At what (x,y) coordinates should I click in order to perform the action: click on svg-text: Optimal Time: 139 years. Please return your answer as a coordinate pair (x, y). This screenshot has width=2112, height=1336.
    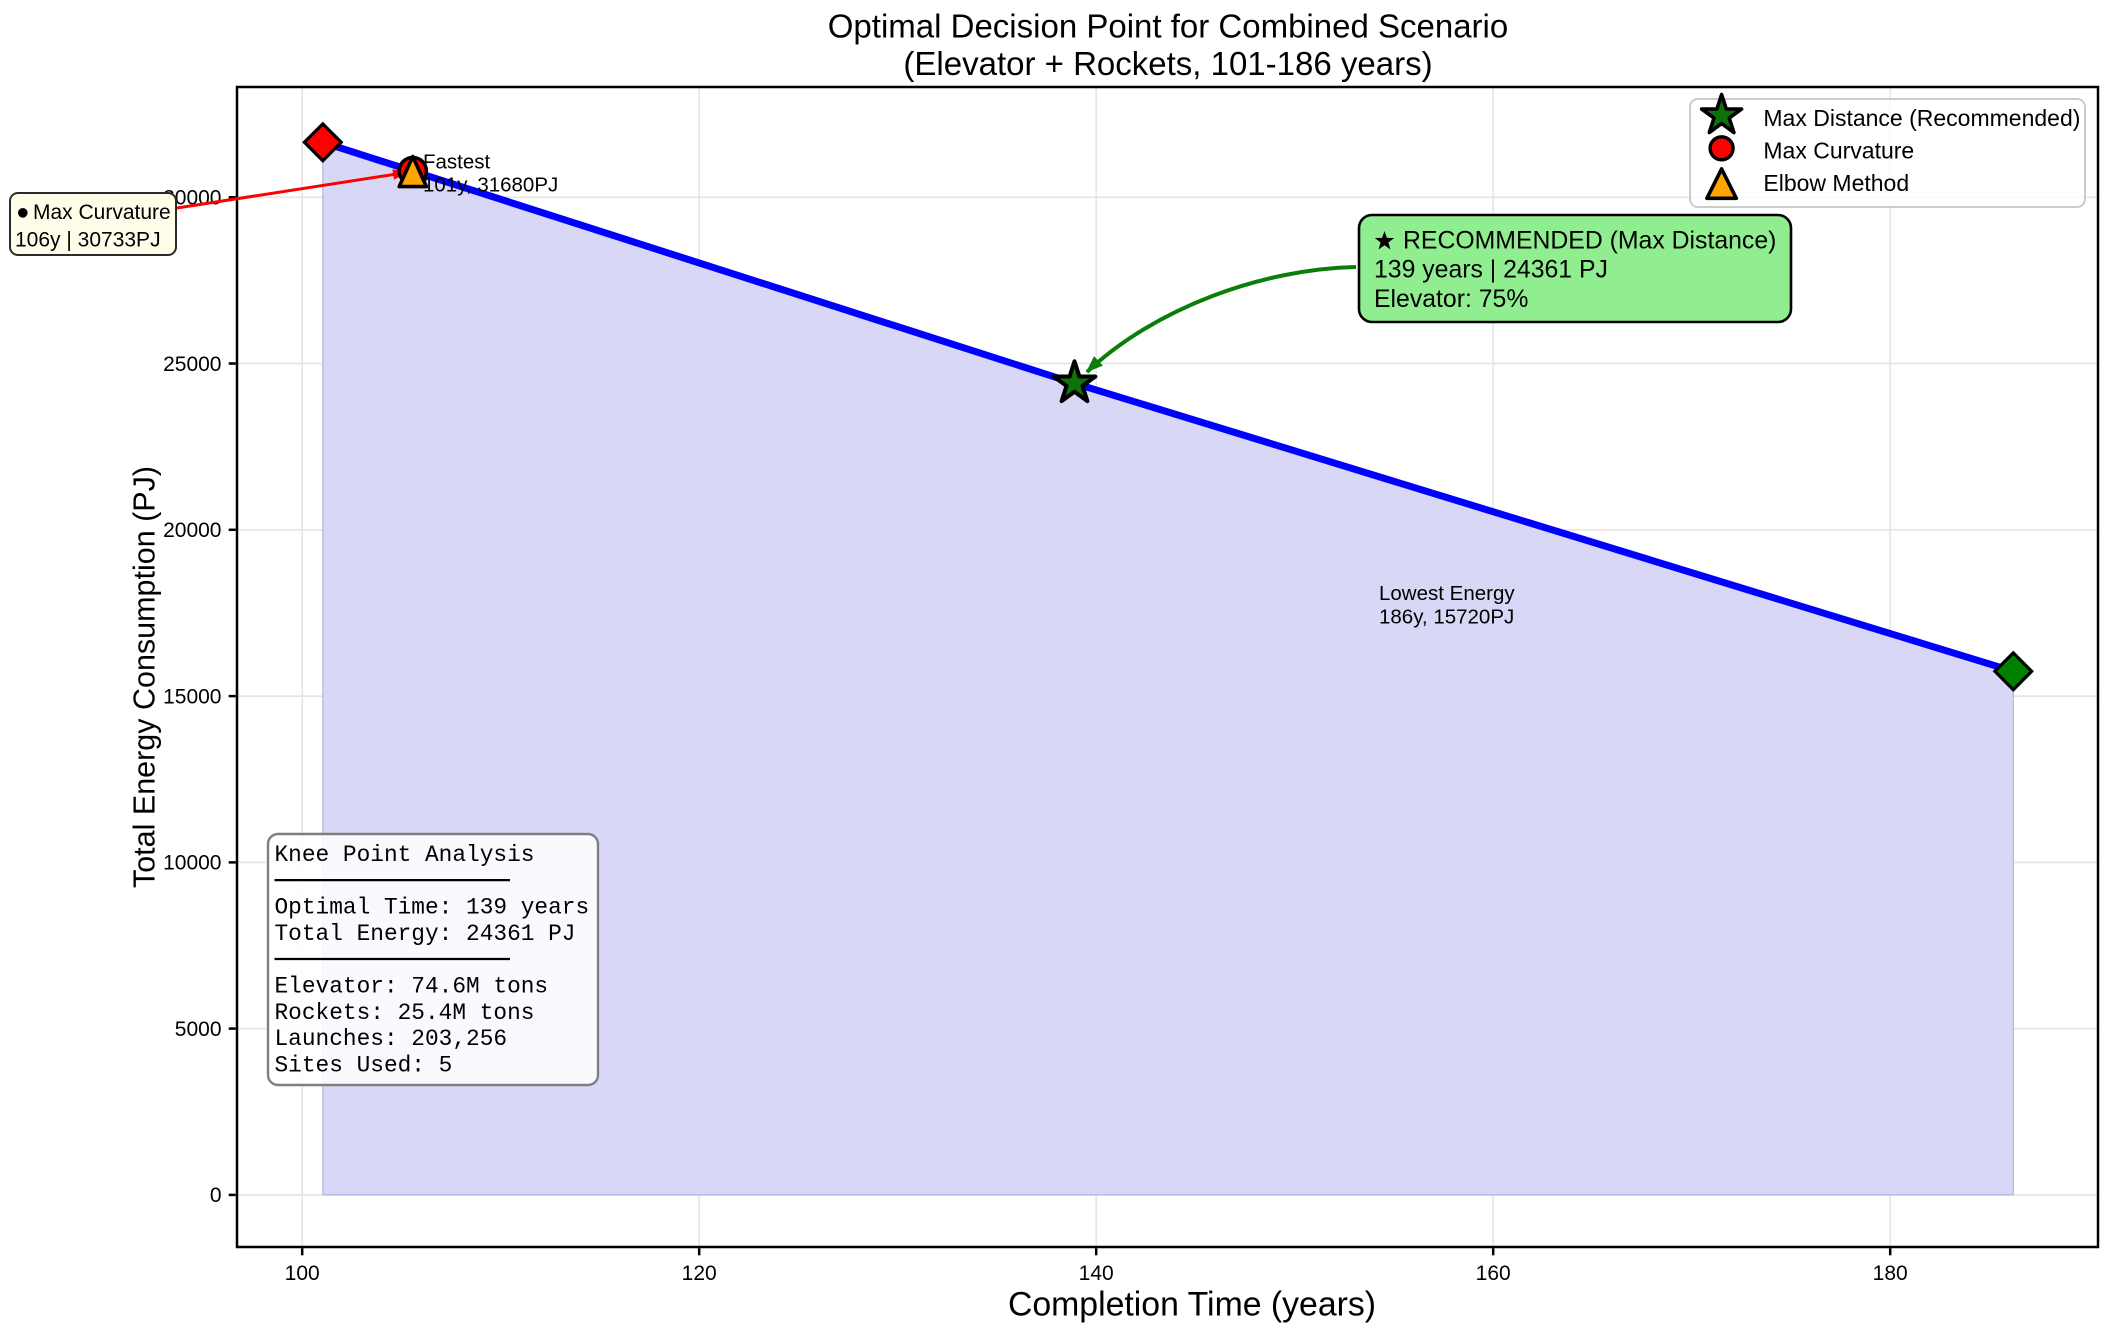
    Looking at the image, I should click on (432, 908).